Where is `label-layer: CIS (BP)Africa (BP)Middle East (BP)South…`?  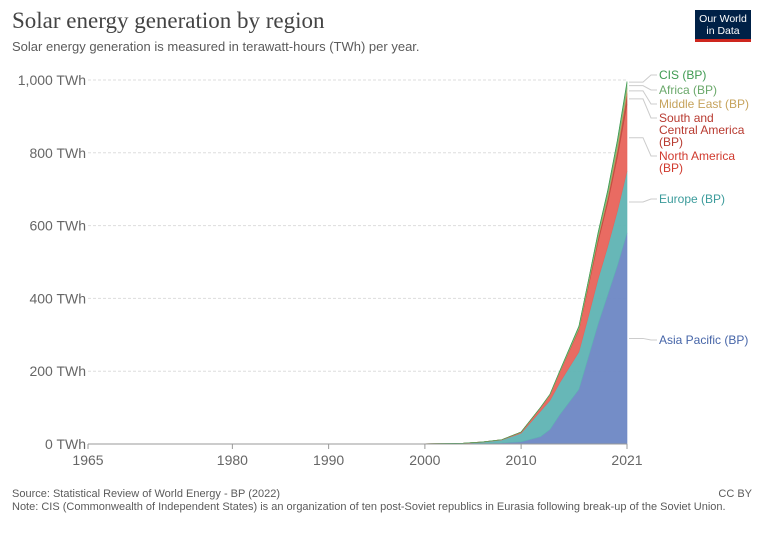
label-layer: CIS (BP)Africa (BP)Middle East (BP)South… is located at coordinates (689, 207).